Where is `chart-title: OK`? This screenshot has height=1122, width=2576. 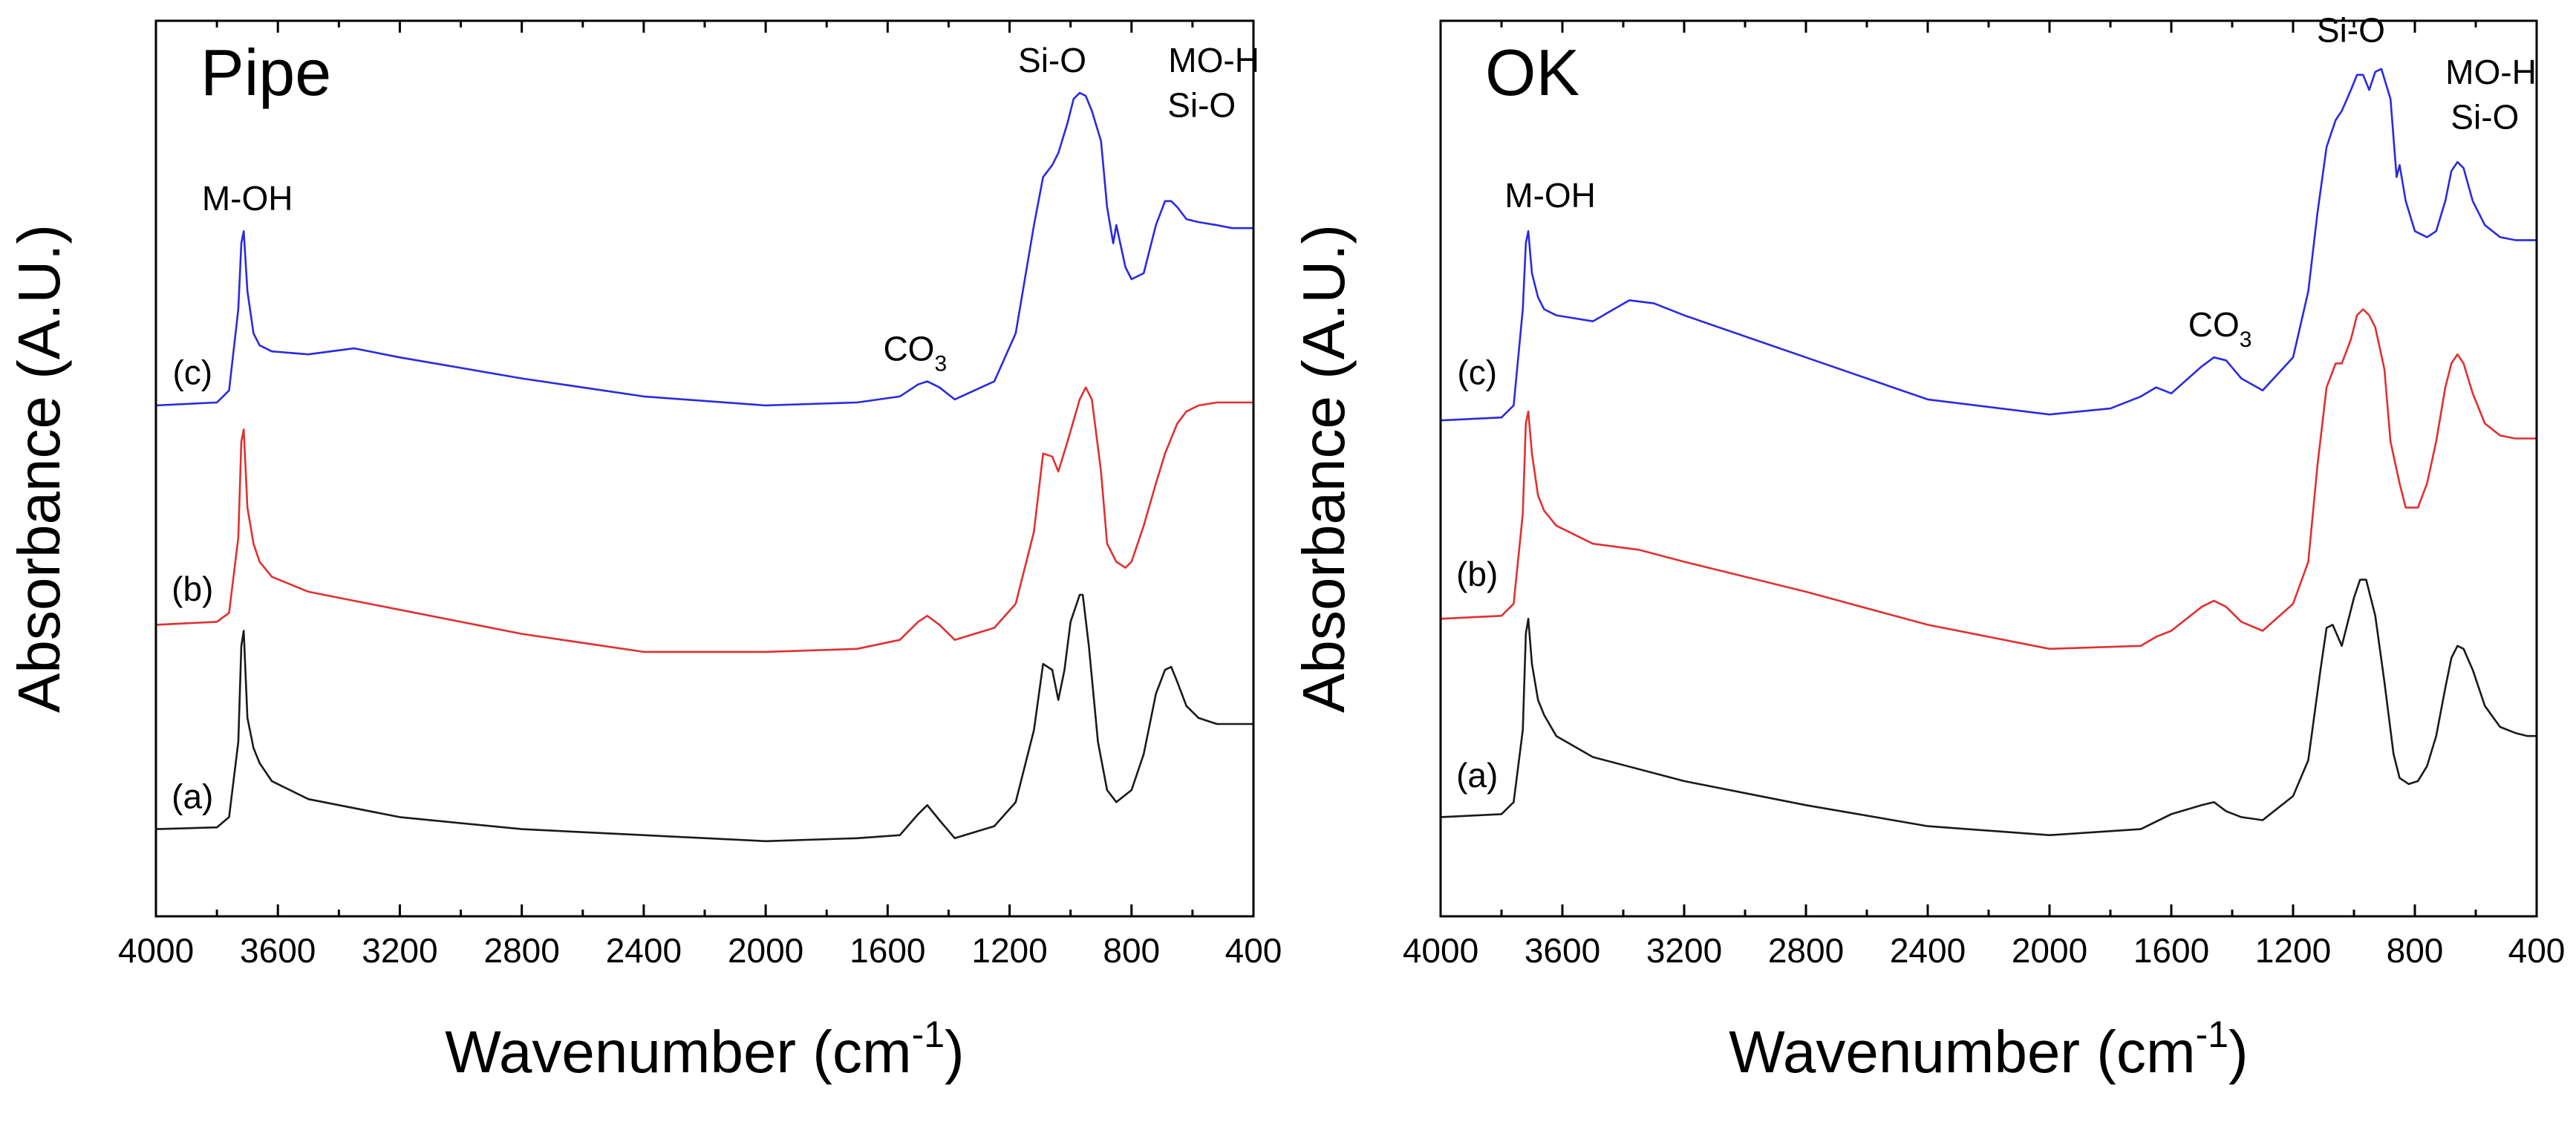 chart-title: OK is located at coordinates (1532, 72).